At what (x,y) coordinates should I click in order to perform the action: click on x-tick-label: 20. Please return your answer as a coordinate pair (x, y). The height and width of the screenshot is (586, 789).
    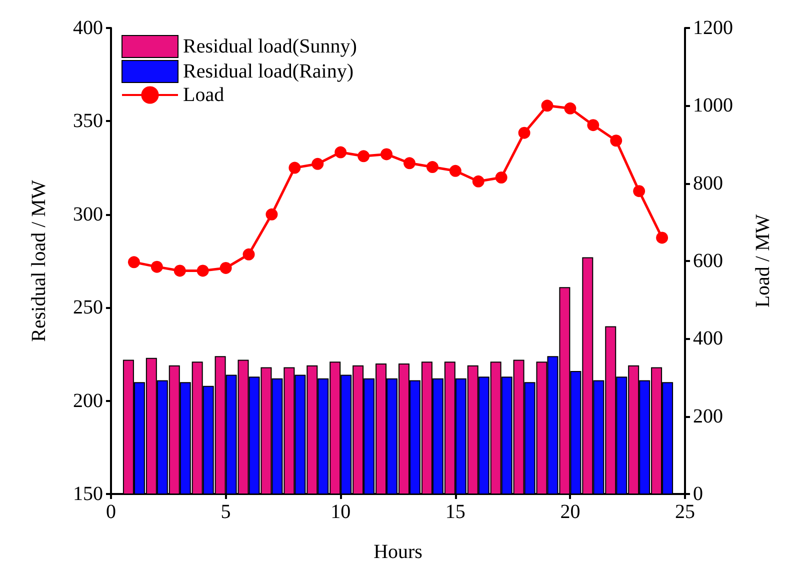
    Looking at the image, I should click on (570, 512).